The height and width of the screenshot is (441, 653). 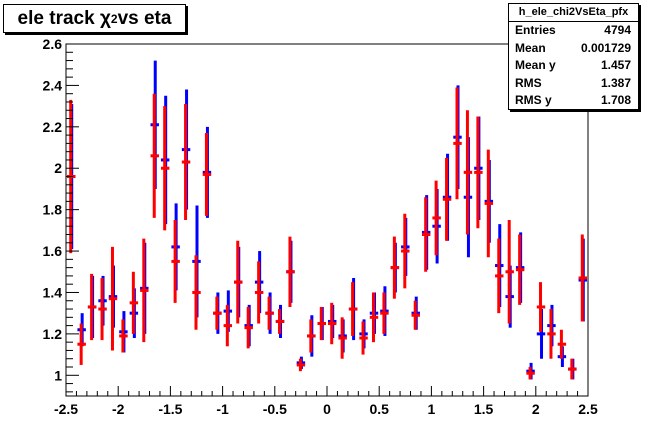 I want to click on stats-label: RMS y, so click(x=533, y=100).